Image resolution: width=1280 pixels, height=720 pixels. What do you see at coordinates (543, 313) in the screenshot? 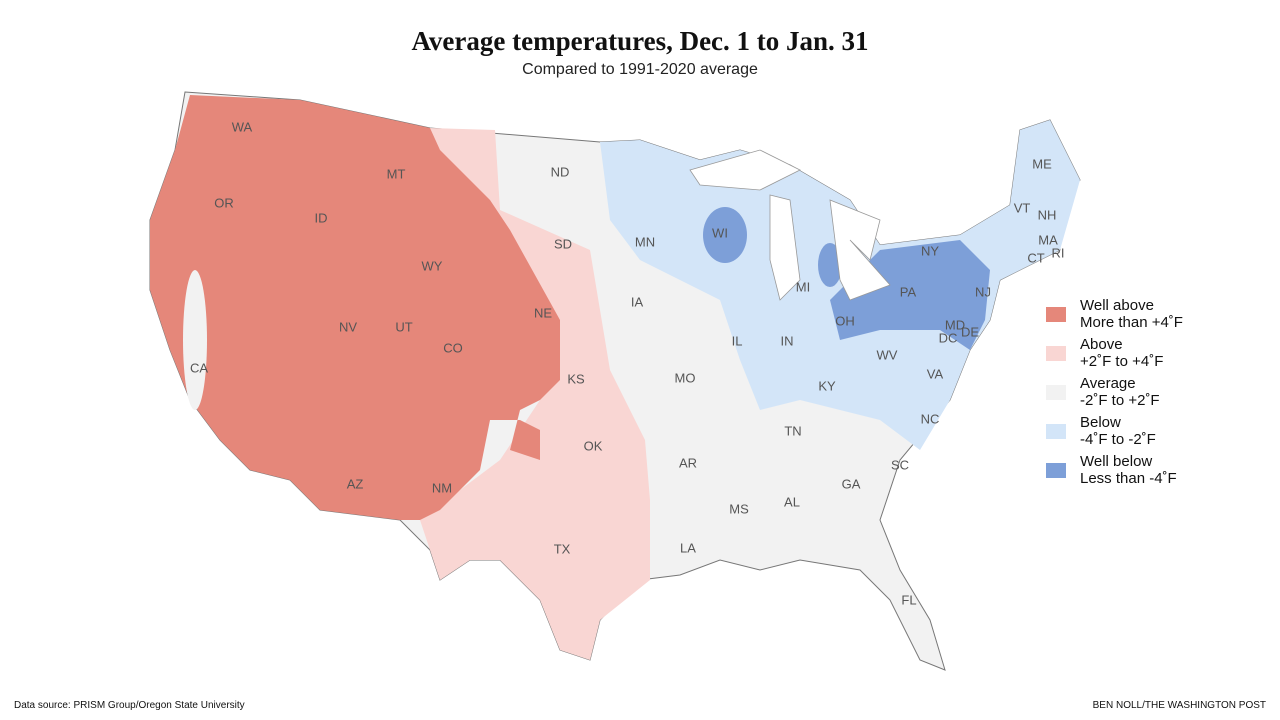
I see `state-label-ne: NE` at bounding box center [543, 313].